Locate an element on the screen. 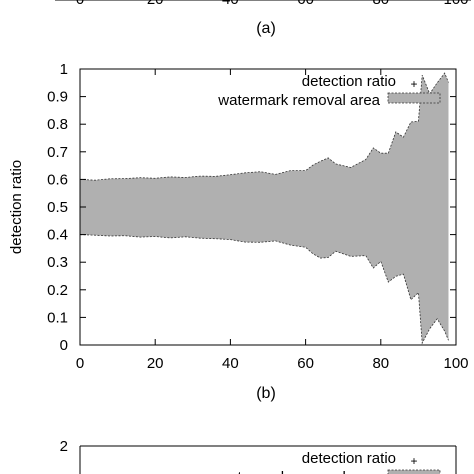  top-x-tick-label: 0 is located at coordinates (80, 4).